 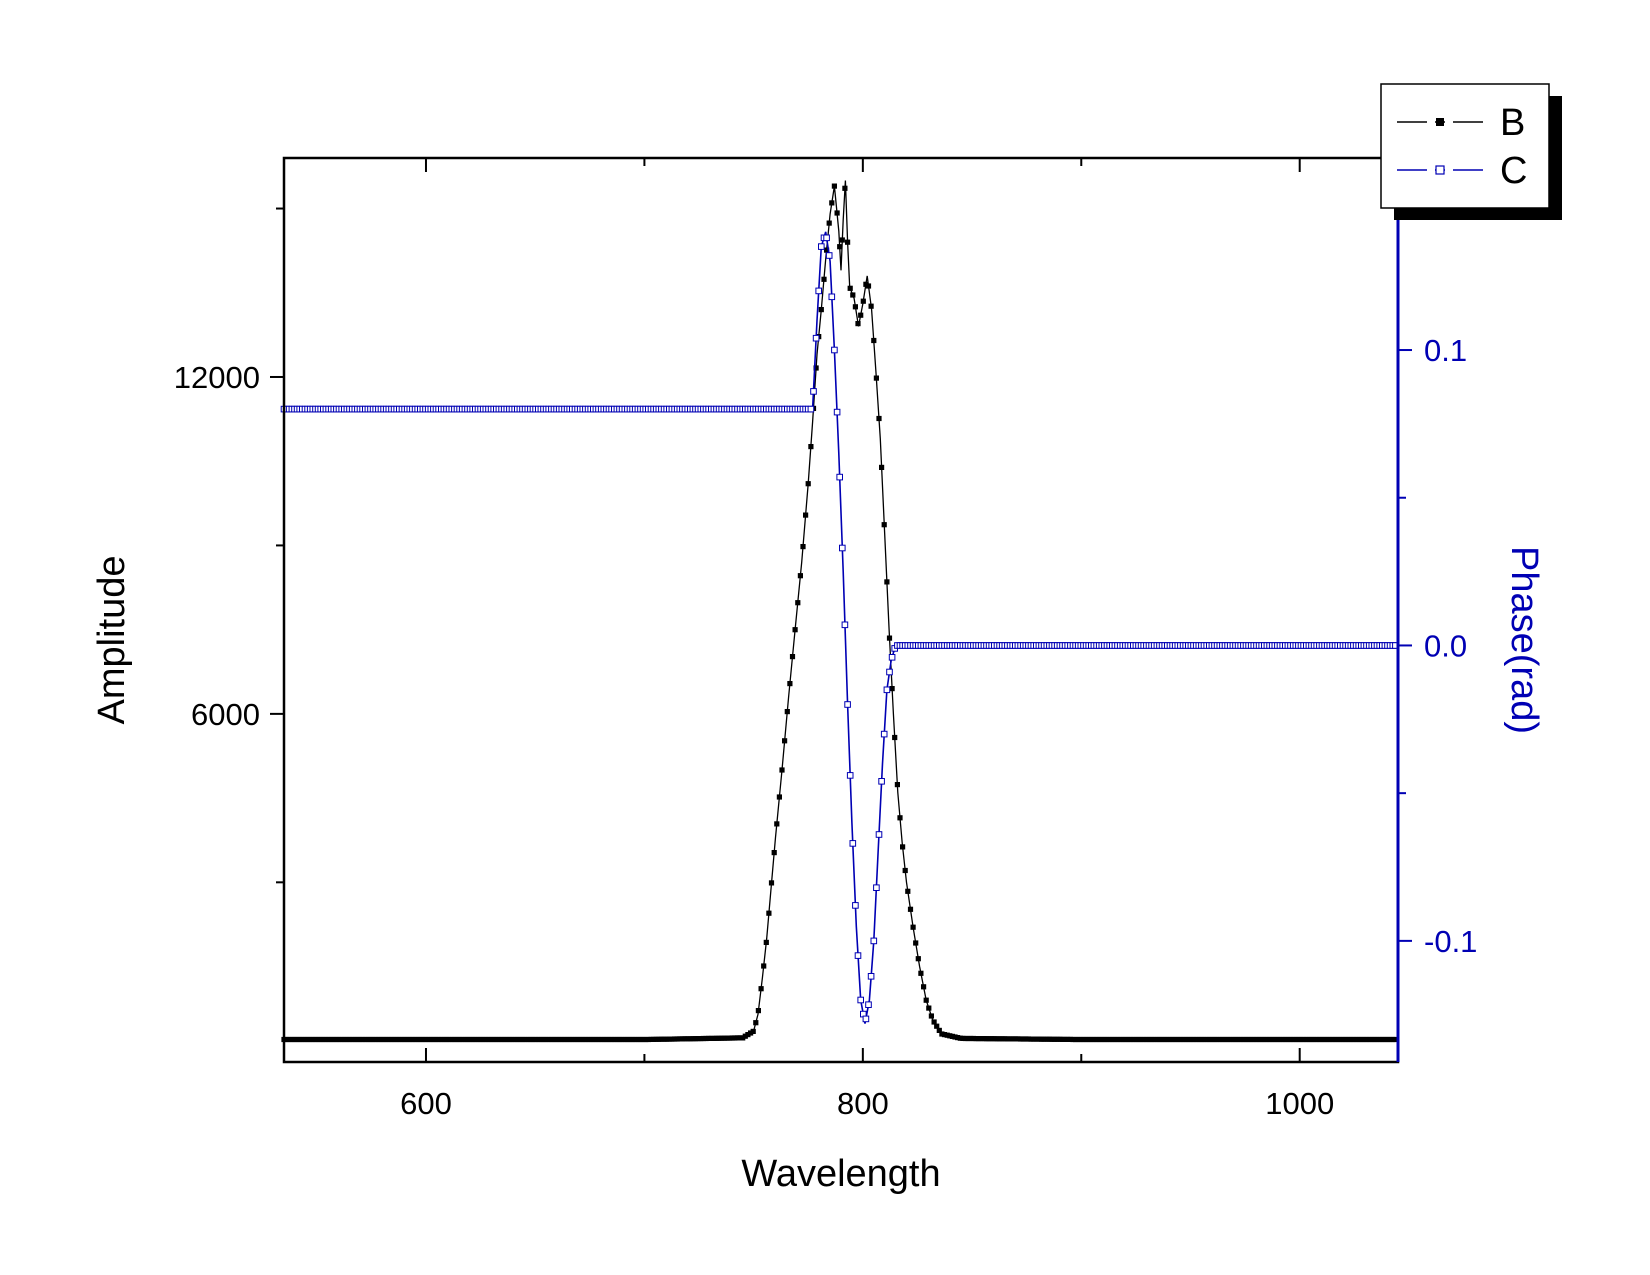 I want to click on legend-marker-b, so click(x=1440, y=122).